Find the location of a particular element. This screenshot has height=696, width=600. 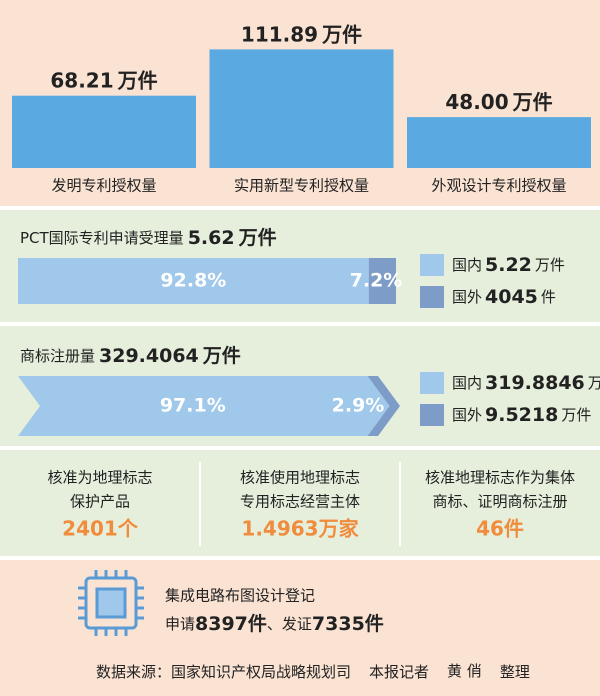

share-label: 92.8% is located at coordinates (193, 281).